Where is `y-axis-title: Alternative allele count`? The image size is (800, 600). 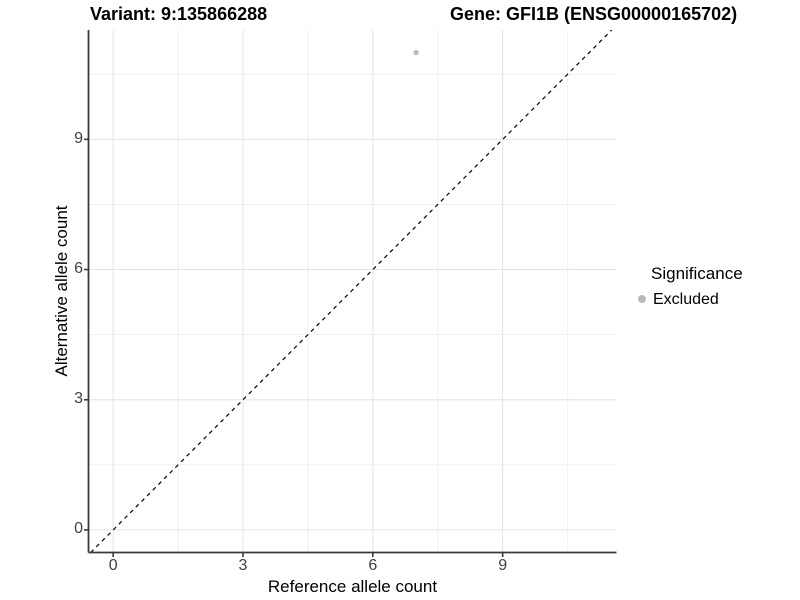 y-axis-title: Alternative allele count is located at coordinates (61, 291).